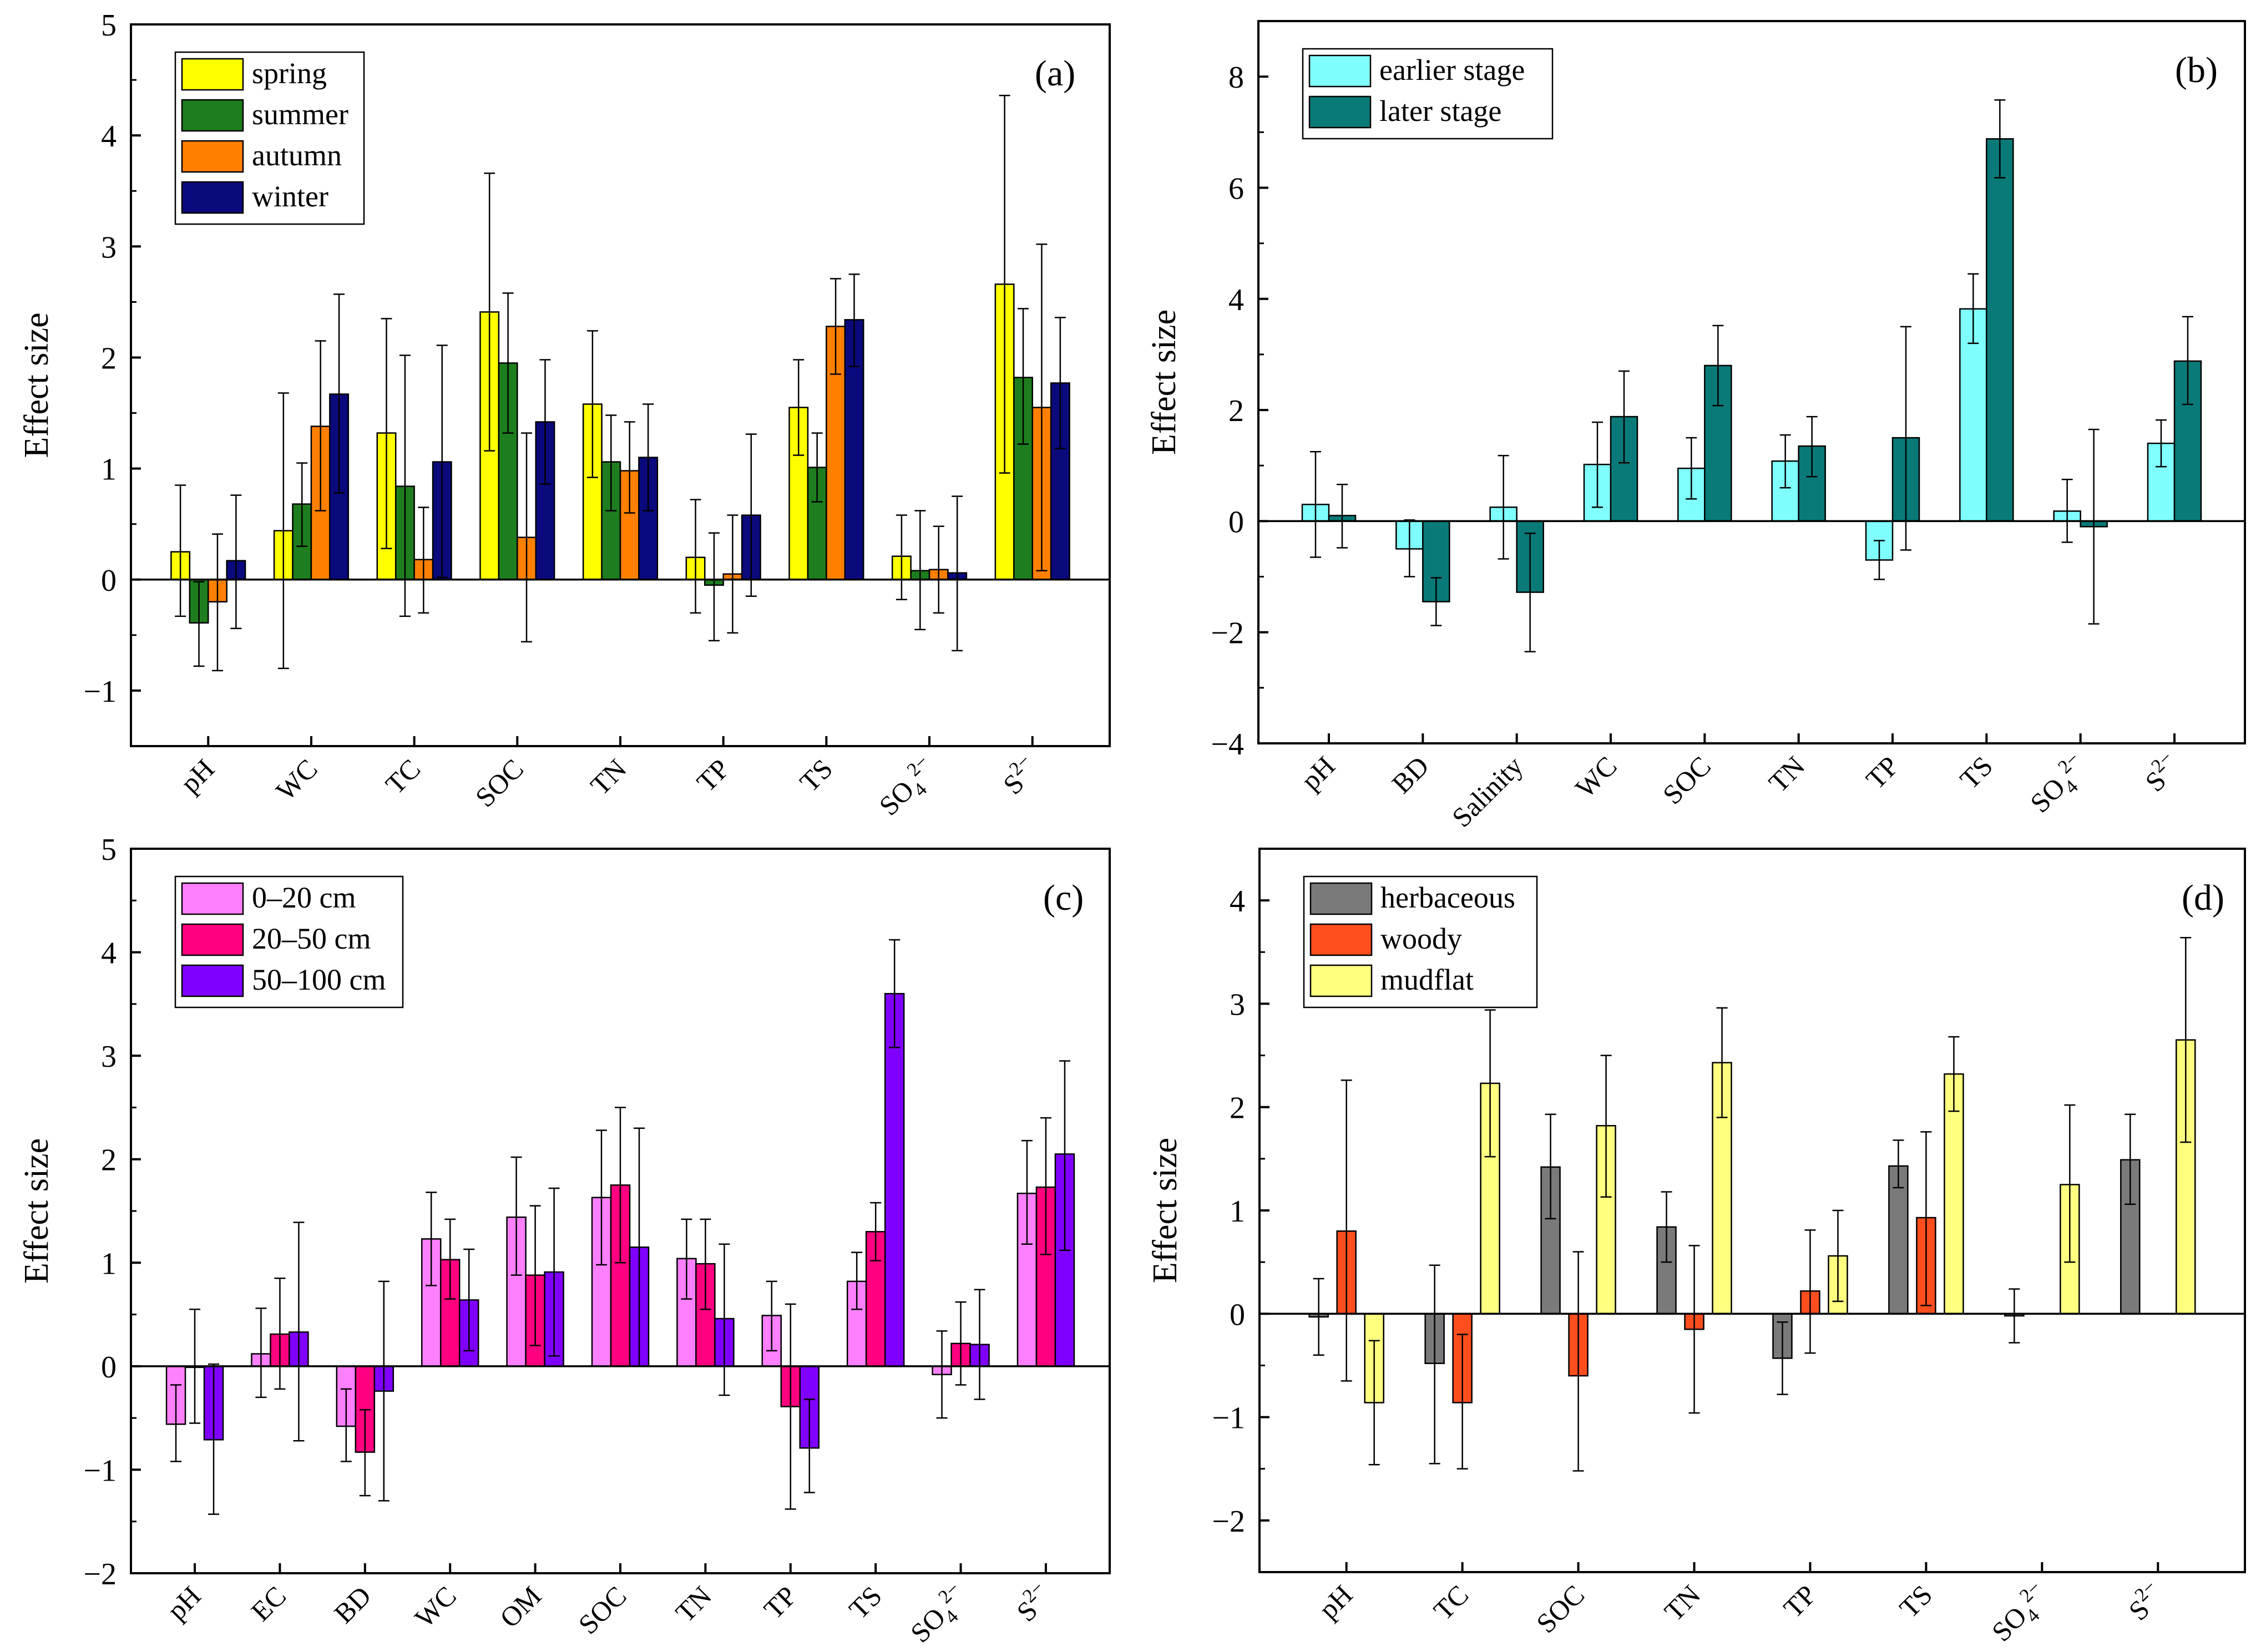 This screenshot has width=2256, height=1652. What do you see at coordinates (1227, 744) in the screenshot?
I see `y-tick-label: −4` at bounding box center [1227, 744].